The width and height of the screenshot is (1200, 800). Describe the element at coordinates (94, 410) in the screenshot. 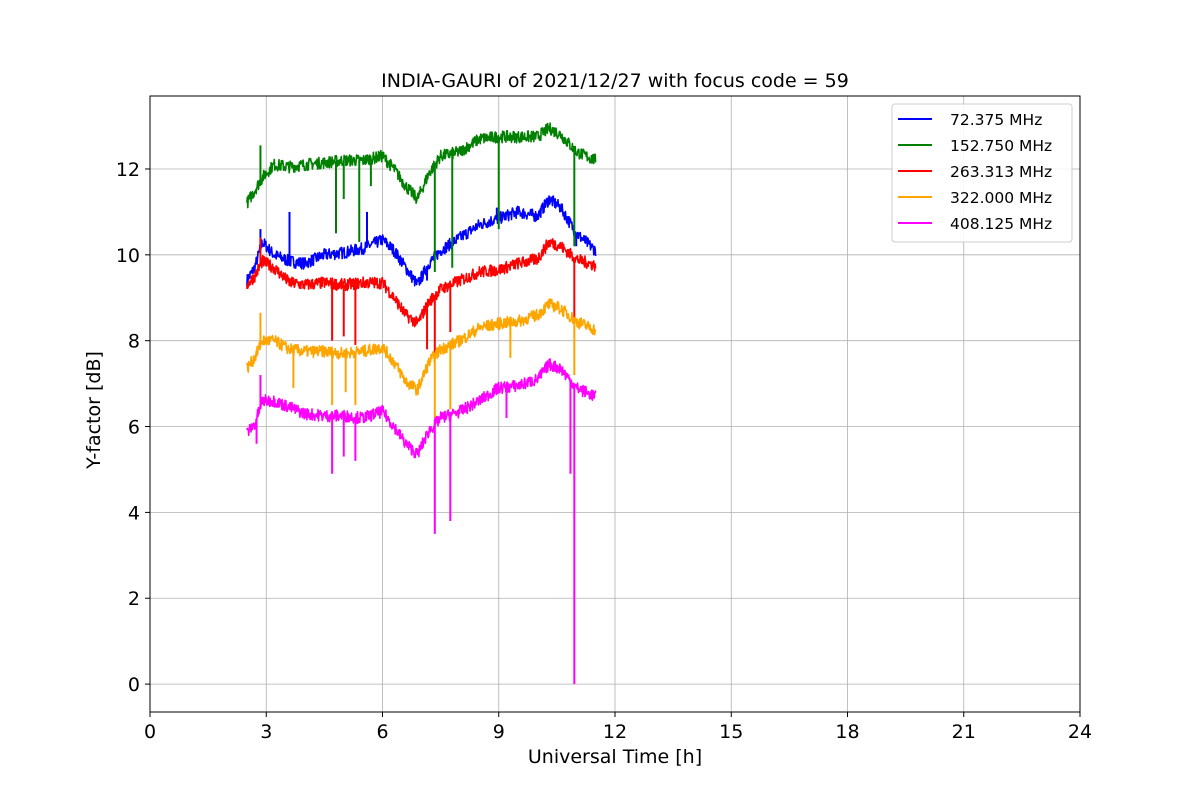

I see `y-axis-label: Y-factor [dB]` at that location.